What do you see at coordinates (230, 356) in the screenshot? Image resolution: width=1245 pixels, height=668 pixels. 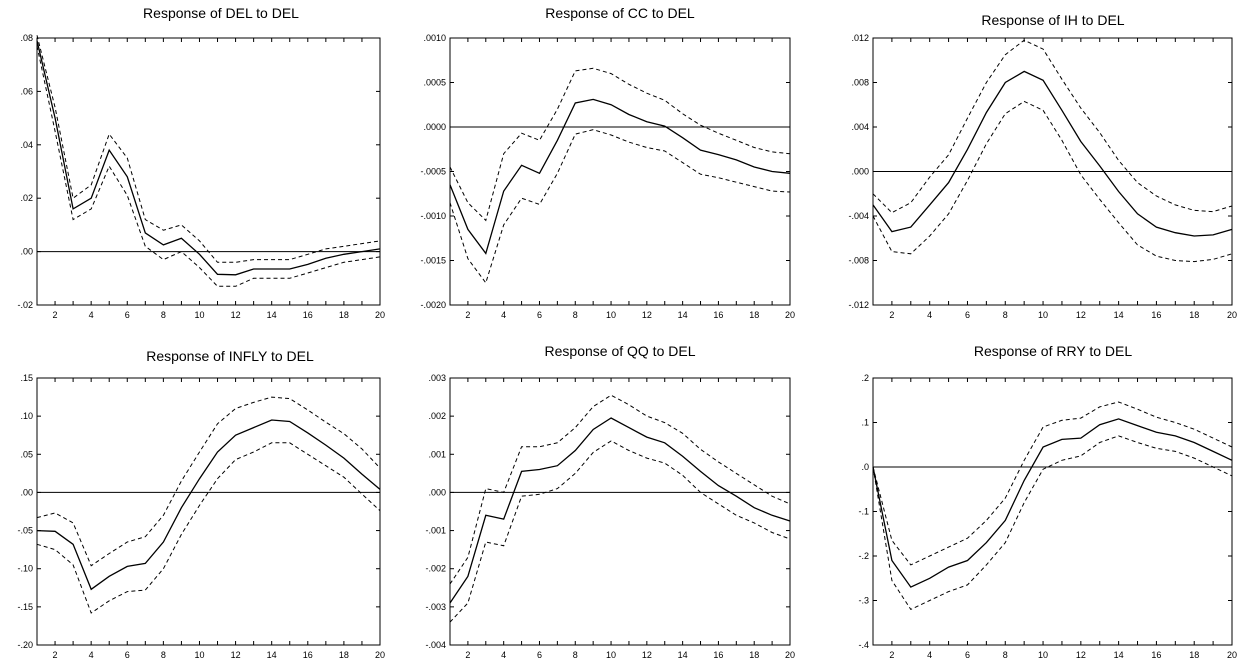 I see `panel-title: Response of INFLY to DEL` at bounding box center [230, 356].